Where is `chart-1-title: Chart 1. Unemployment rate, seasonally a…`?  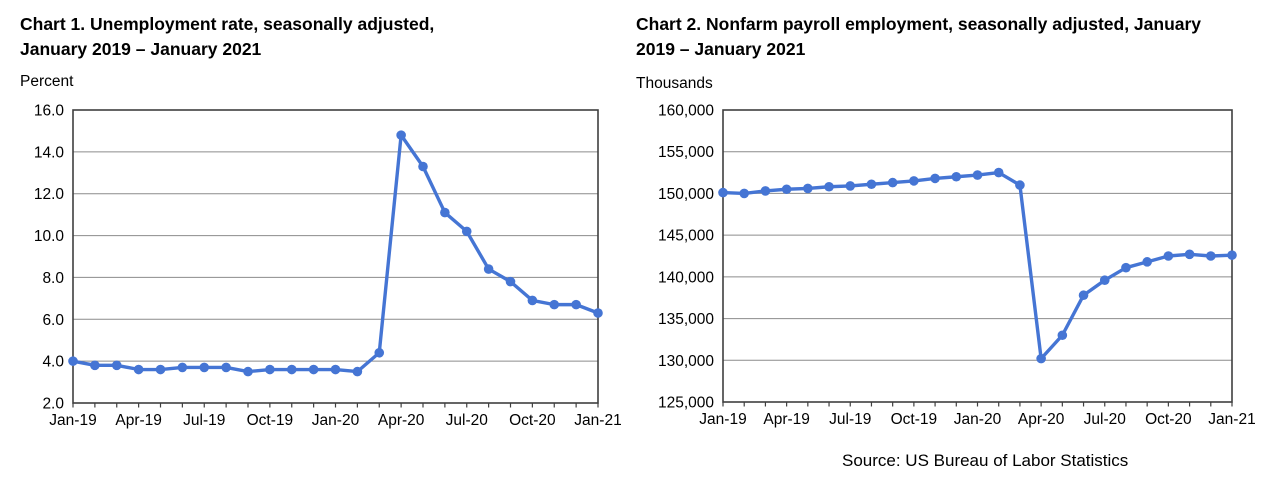 chart-1-title: Chart 1. Unemployment rate, seasonally a… is located at coordinates (227, 36).